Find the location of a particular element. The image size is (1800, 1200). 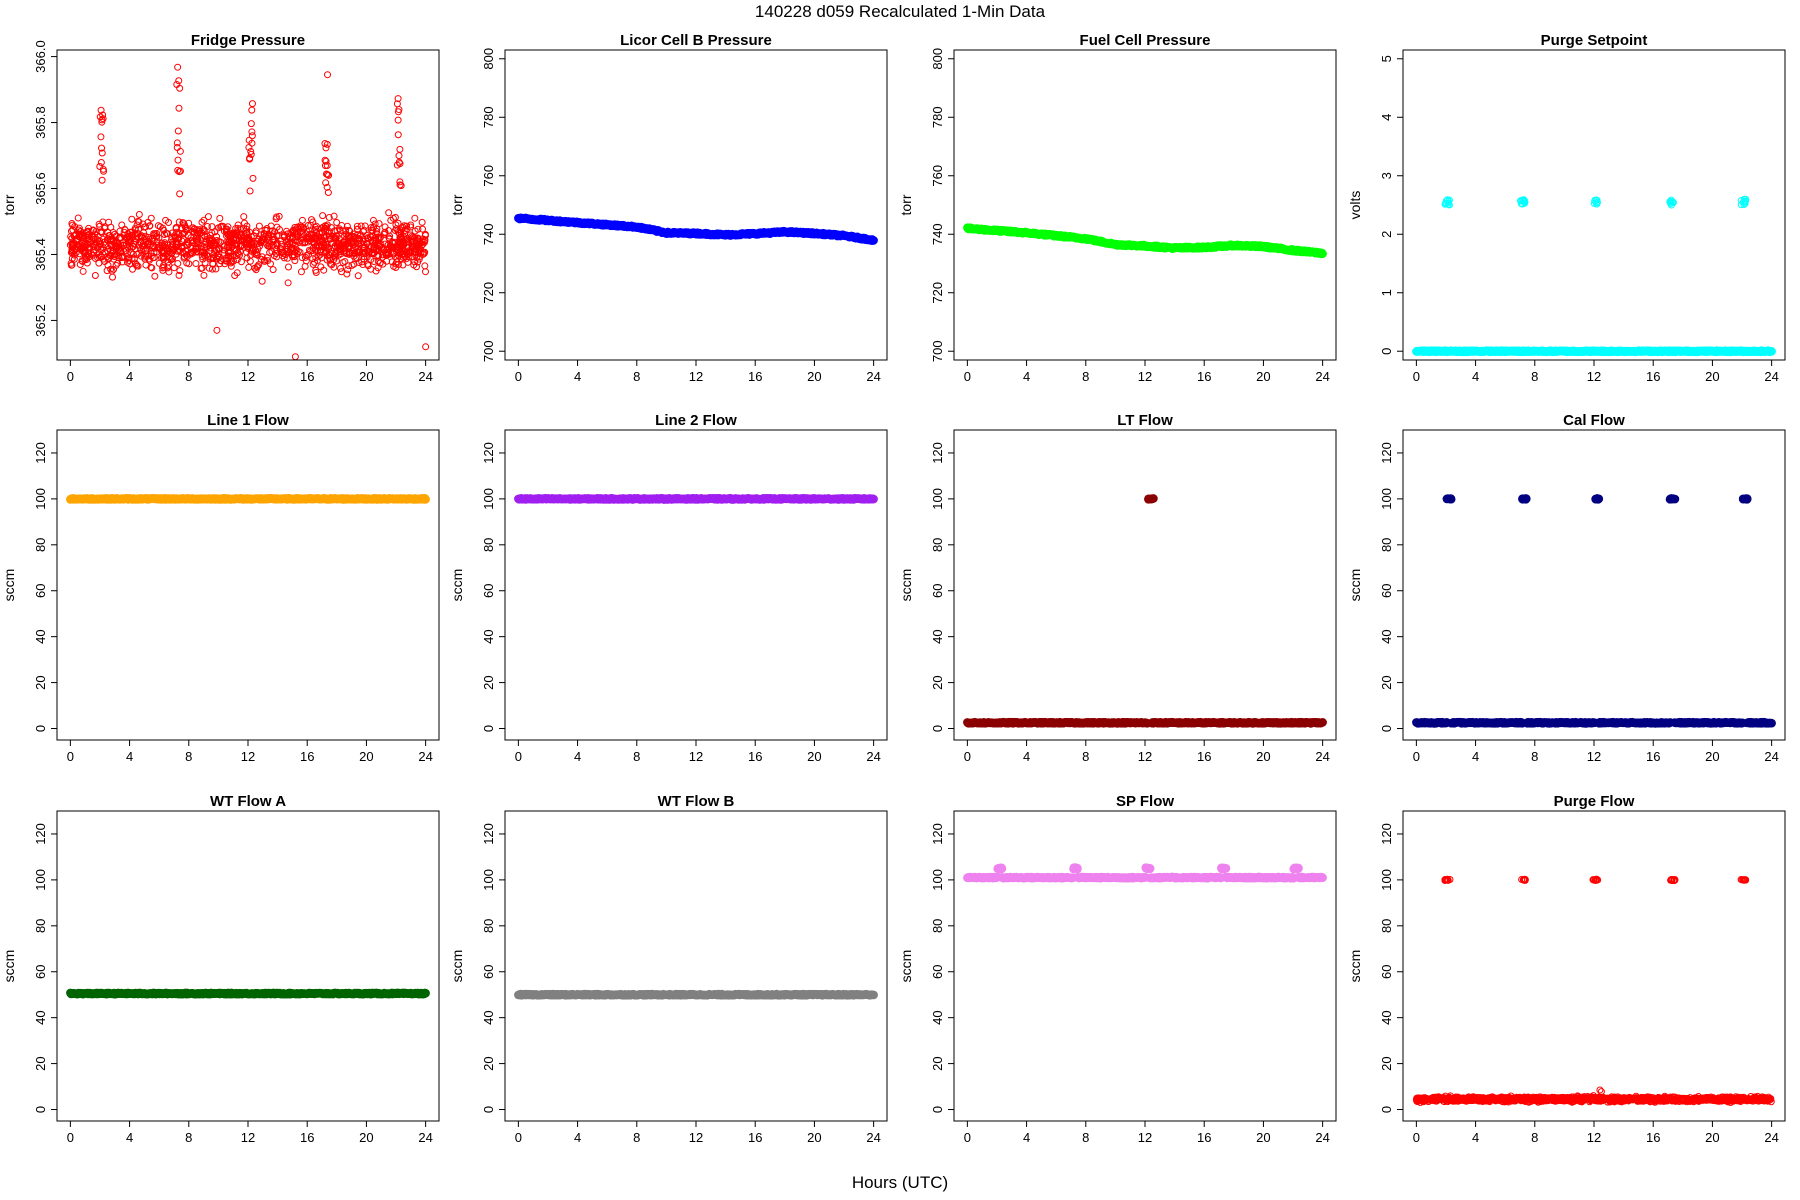

panel-title: Line 1 Flow is located at coordinates (248, 420).